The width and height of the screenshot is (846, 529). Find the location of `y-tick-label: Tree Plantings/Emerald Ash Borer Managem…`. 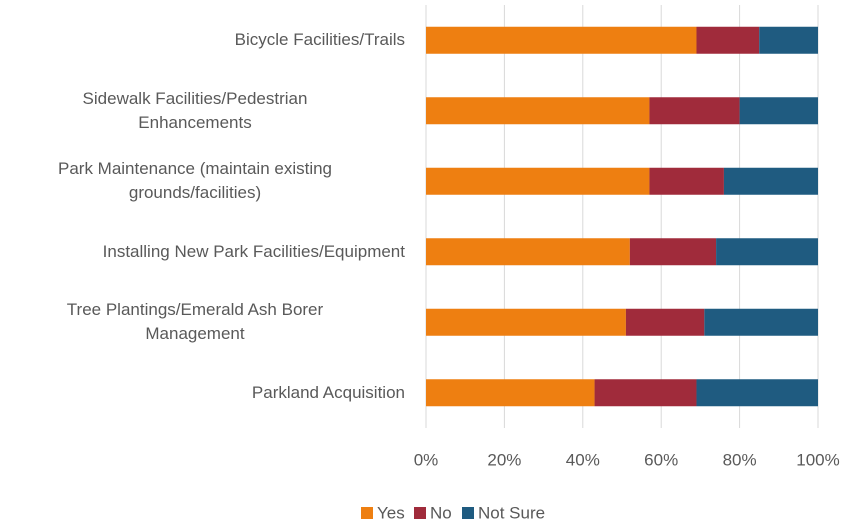

y-tick-label: Tree Plantings/Emerald Ash Borer Managem… is located at coordinates (195, 322).